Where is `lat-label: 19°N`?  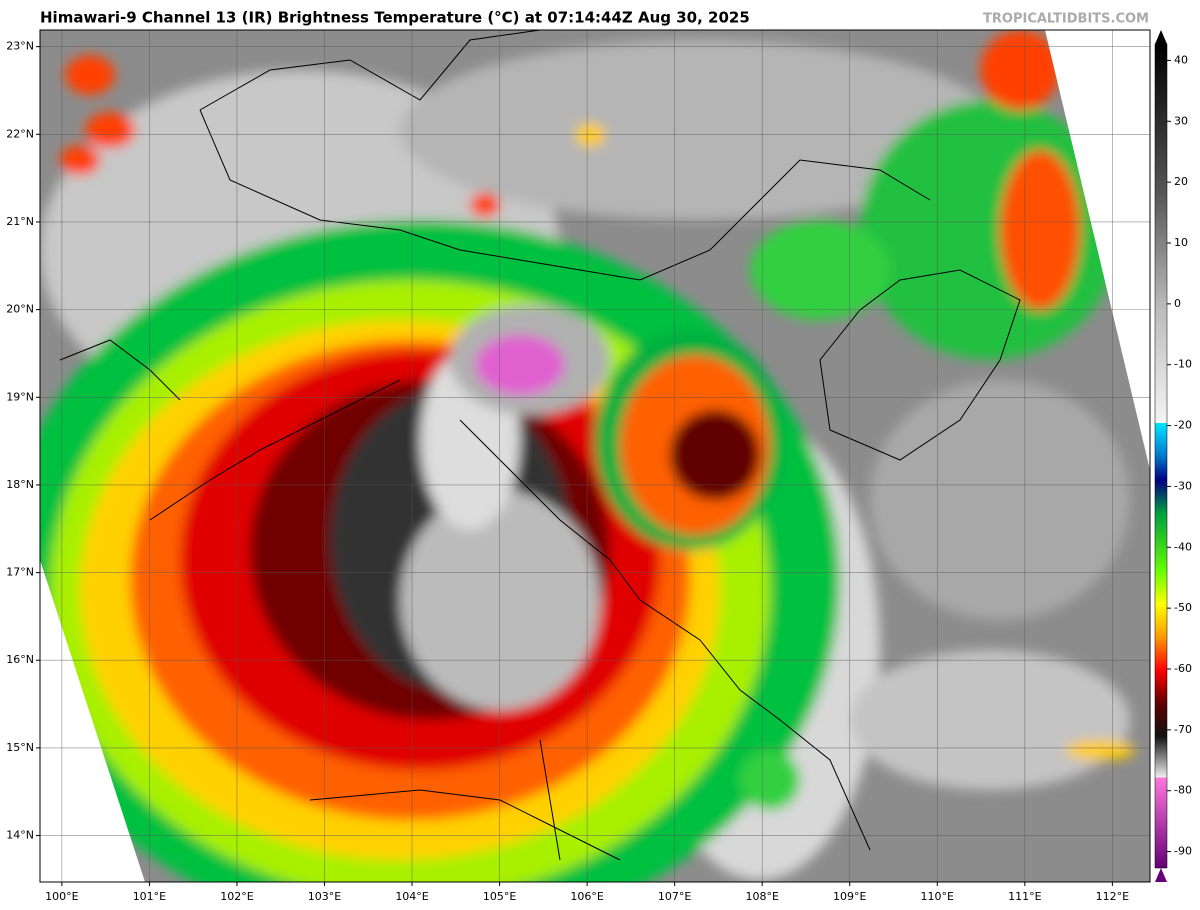
lat-label: 19°N is located at coordinates (20, 396).